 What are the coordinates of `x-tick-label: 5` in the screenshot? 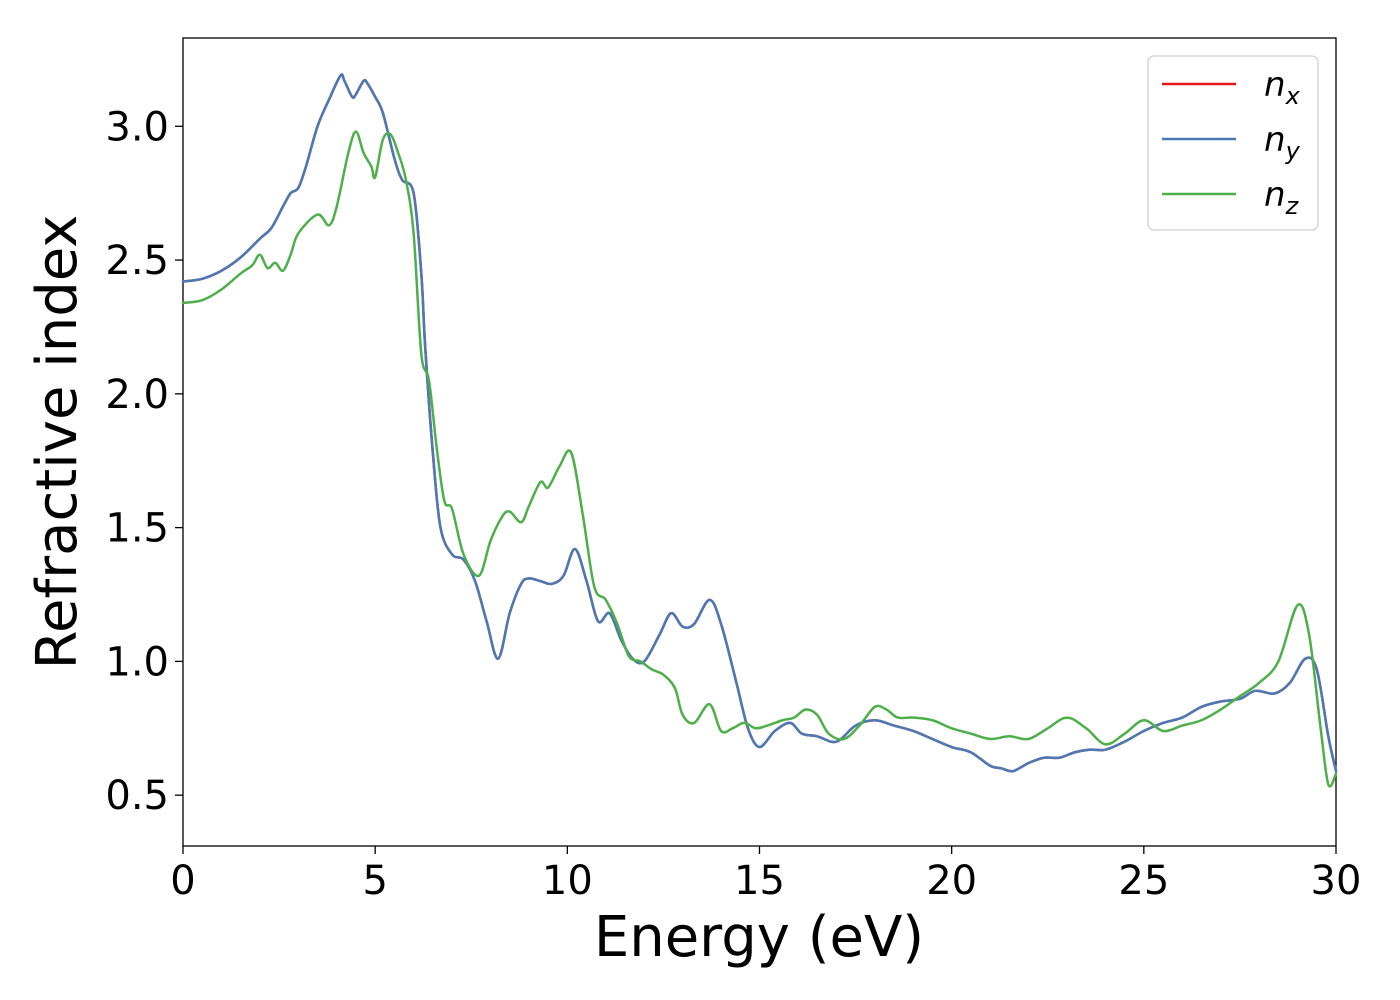 It's located at (374, 881).